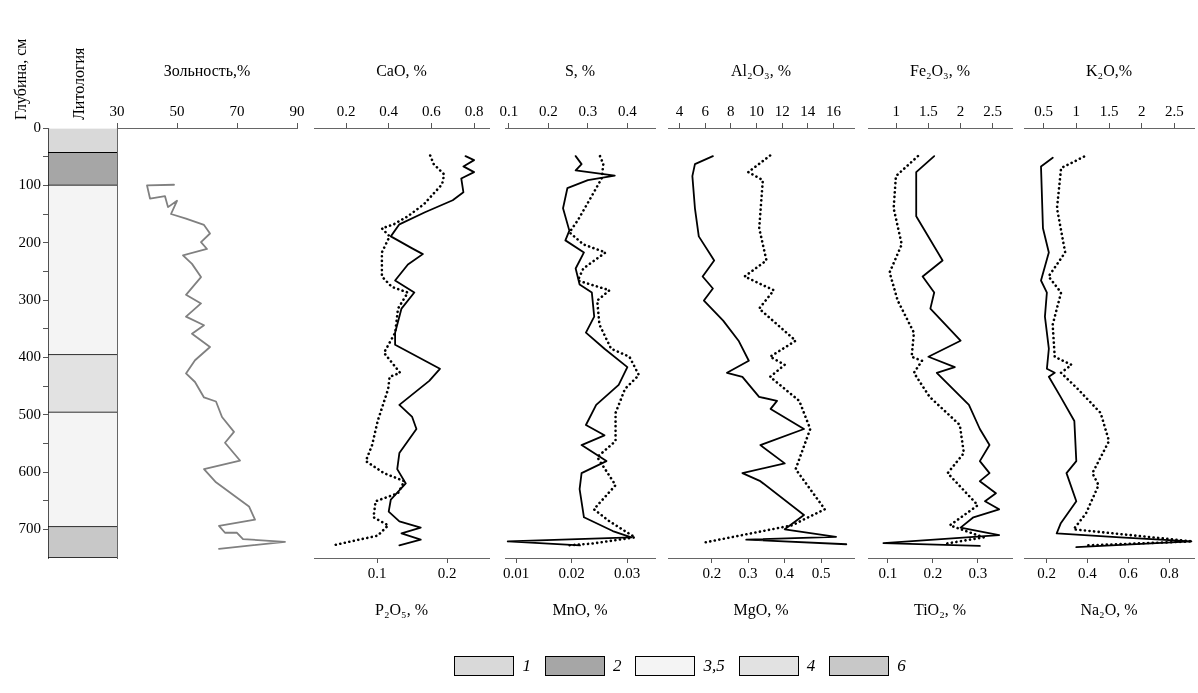 The width and height of the screenshot is (1198, 693). Describe the element at coordinates (571, 572) in the screenshot. I see `x-tick-label: 0.02` at that location.